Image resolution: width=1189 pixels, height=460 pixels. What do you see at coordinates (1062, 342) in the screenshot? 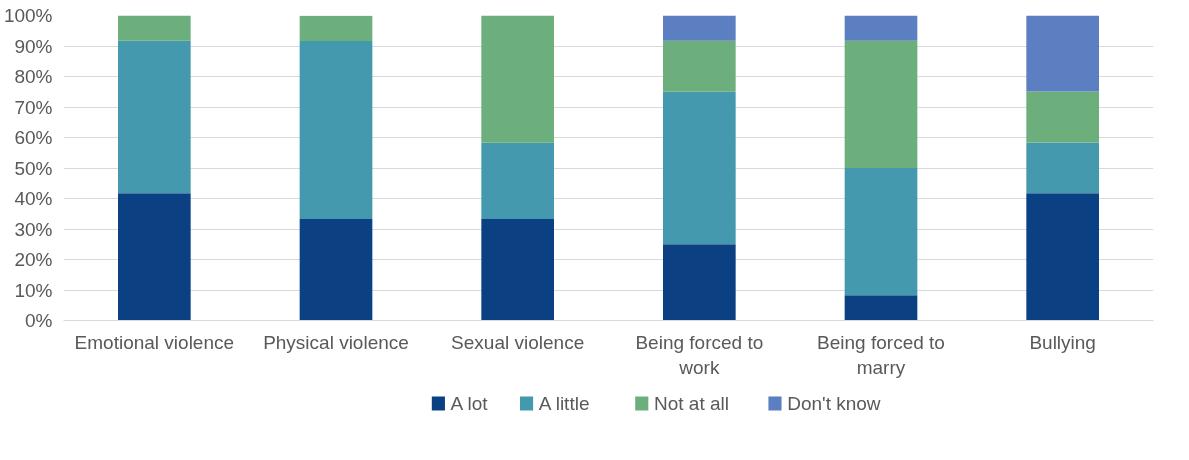
I see `x-tick-label: Bullying` at bounding box center [1062, 342].